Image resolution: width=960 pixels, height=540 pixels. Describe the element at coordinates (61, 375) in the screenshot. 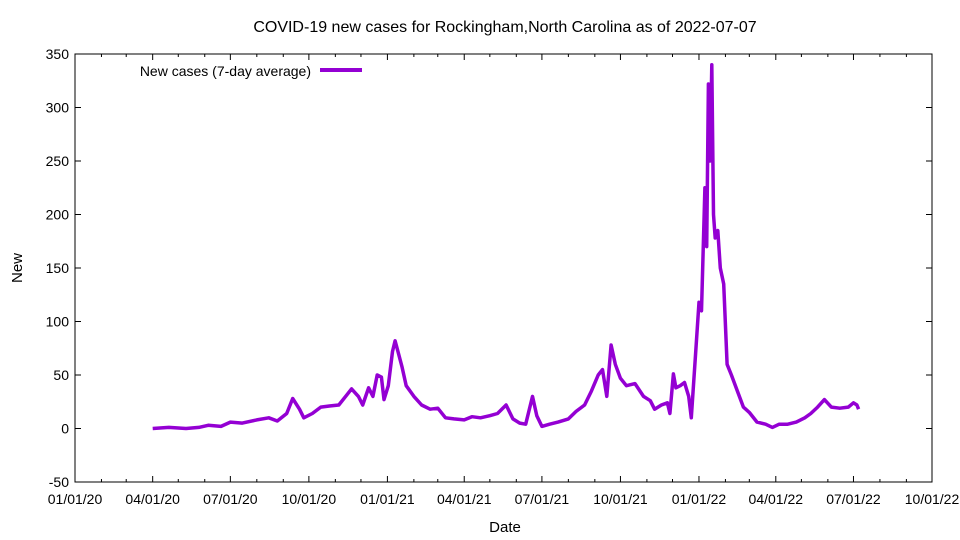

I see `y-tick-label: 50` at that location.